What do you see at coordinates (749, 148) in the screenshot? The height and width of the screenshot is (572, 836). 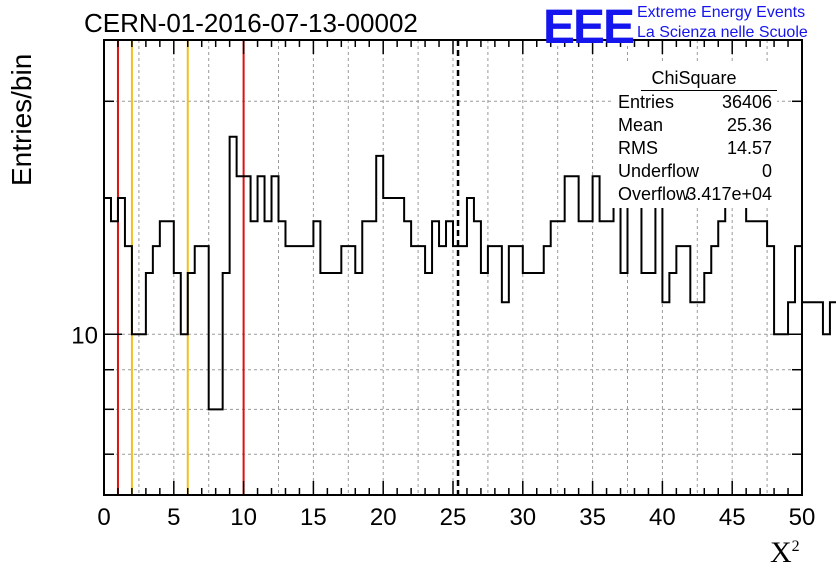 I see `stats-value: 14.57` at bounding box center [749, 148].